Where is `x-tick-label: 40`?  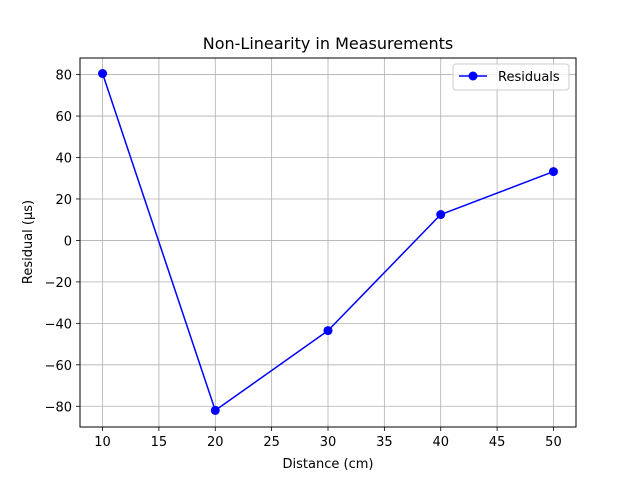 x-tick-label: 40 is located at coordinates (440, 442).